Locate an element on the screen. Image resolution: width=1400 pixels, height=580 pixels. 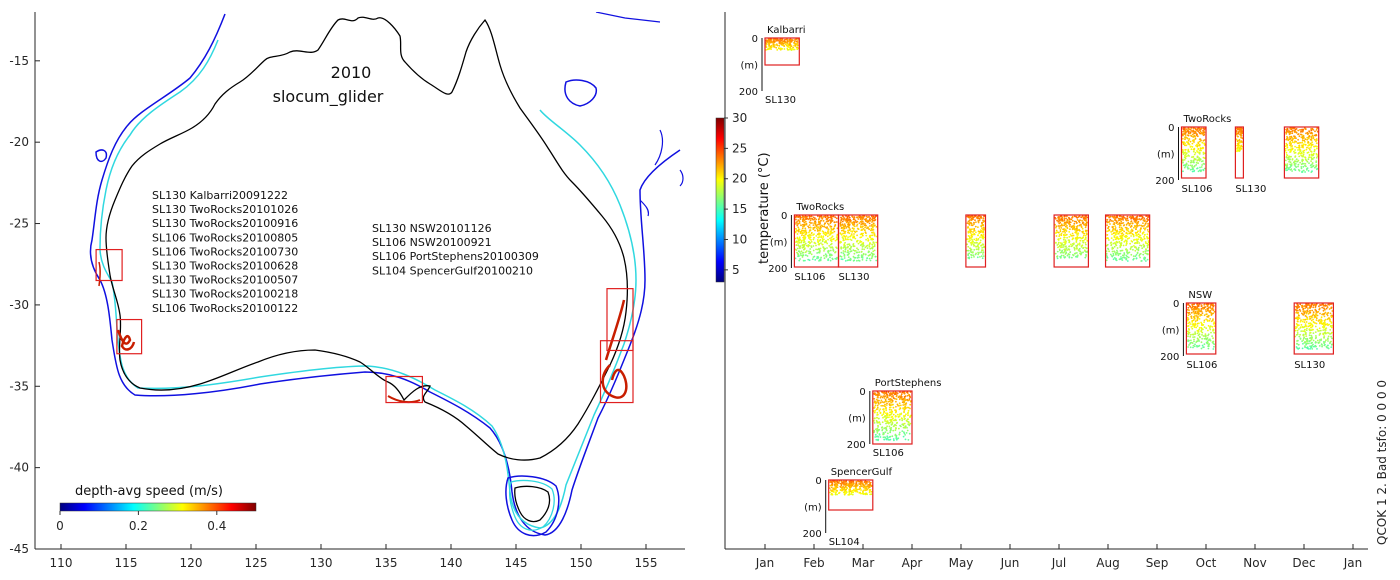
temperature-colorbar-label: temperature (°C) is located at coordinates (764, 208).